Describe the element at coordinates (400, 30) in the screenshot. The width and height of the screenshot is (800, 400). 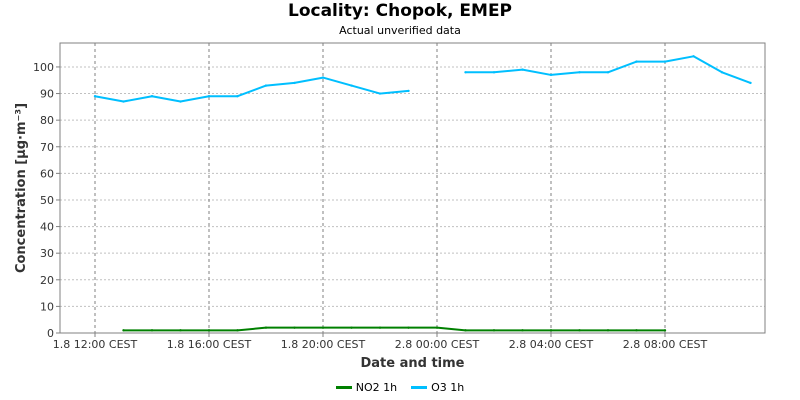
I see `chart-subtitle: Actual unverified data` at that location.